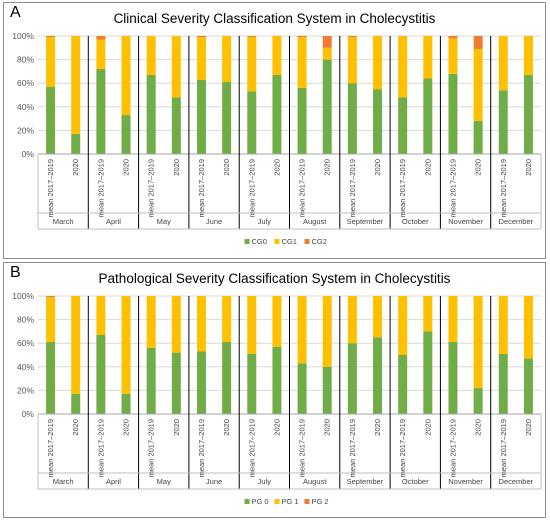 The width and height of the screenshot is (550, 521). Describe the element at coordinates (289, 241) in the screenshot. I see `legend-label: CG1` at that location.